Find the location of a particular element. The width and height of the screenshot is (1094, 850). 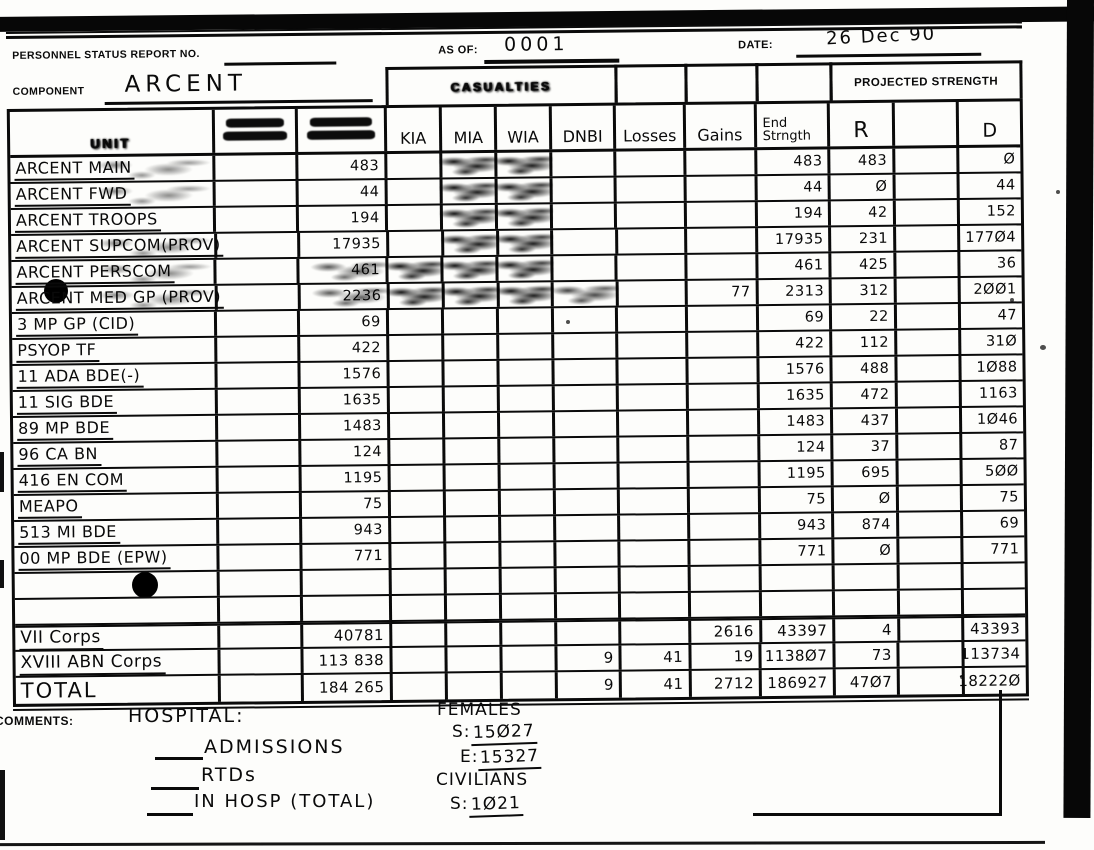

cell-end: 1195 is located at coordinates (797, 474).